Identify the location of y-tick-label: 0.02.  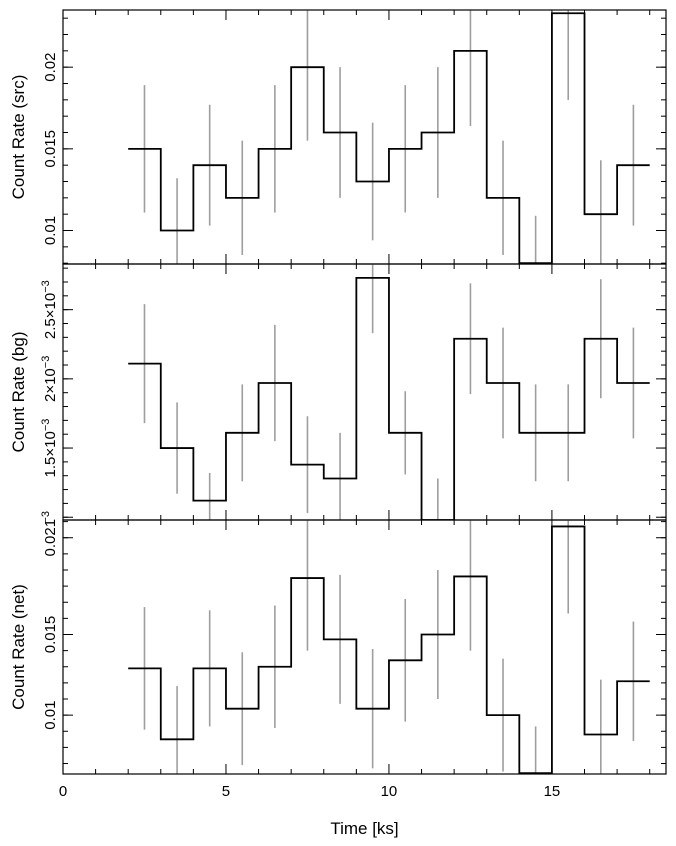
(50, 67).